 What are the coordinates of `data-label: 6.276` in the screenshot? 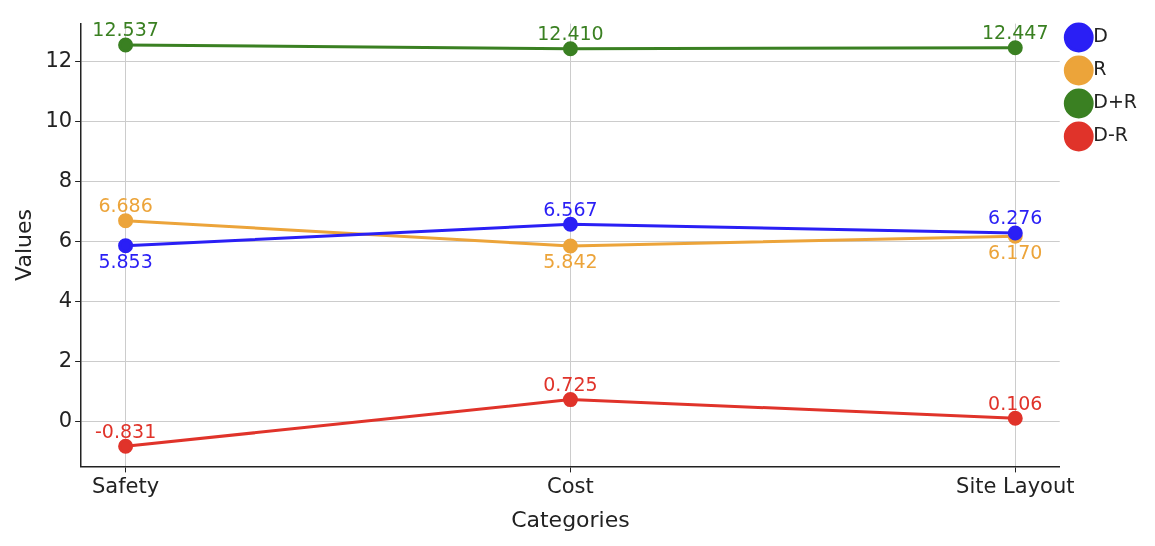 It's located at (1015, 217).